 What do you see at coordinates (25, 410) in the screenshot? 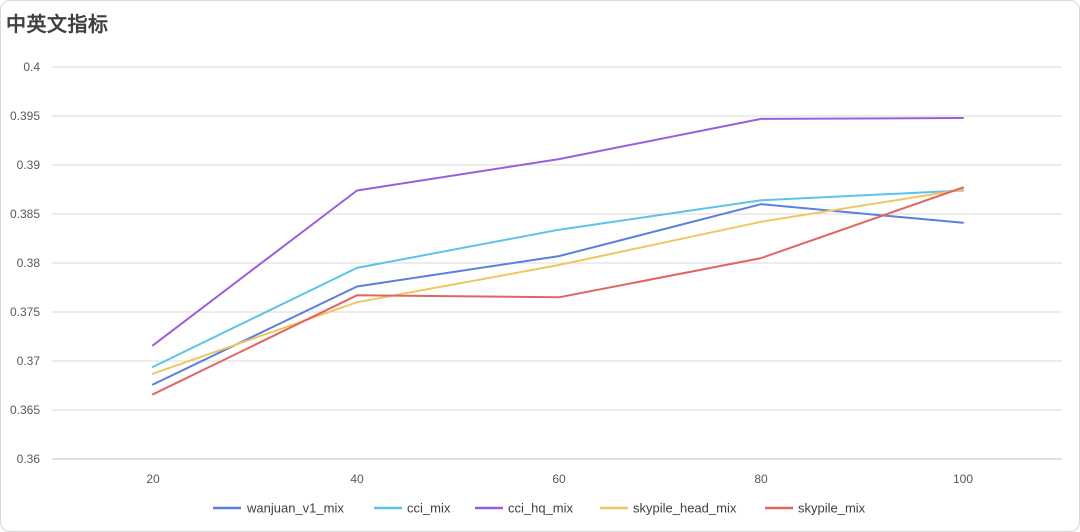
I see `y-tick-label: 0.365` at bounding box center [25, 410].